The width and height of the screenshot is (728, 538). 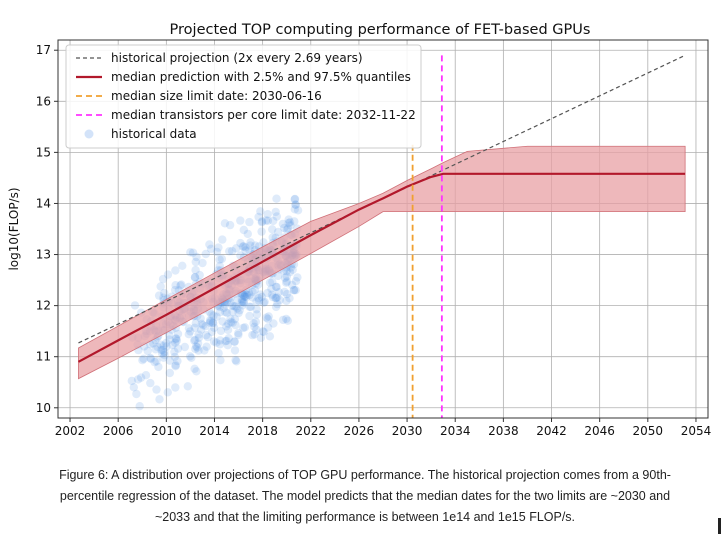 What do you see at coordinates (216, 96) in the screenshot?
I see `legend-label: median size limit date: 2030-06-16` at bounding box center [216, 96].